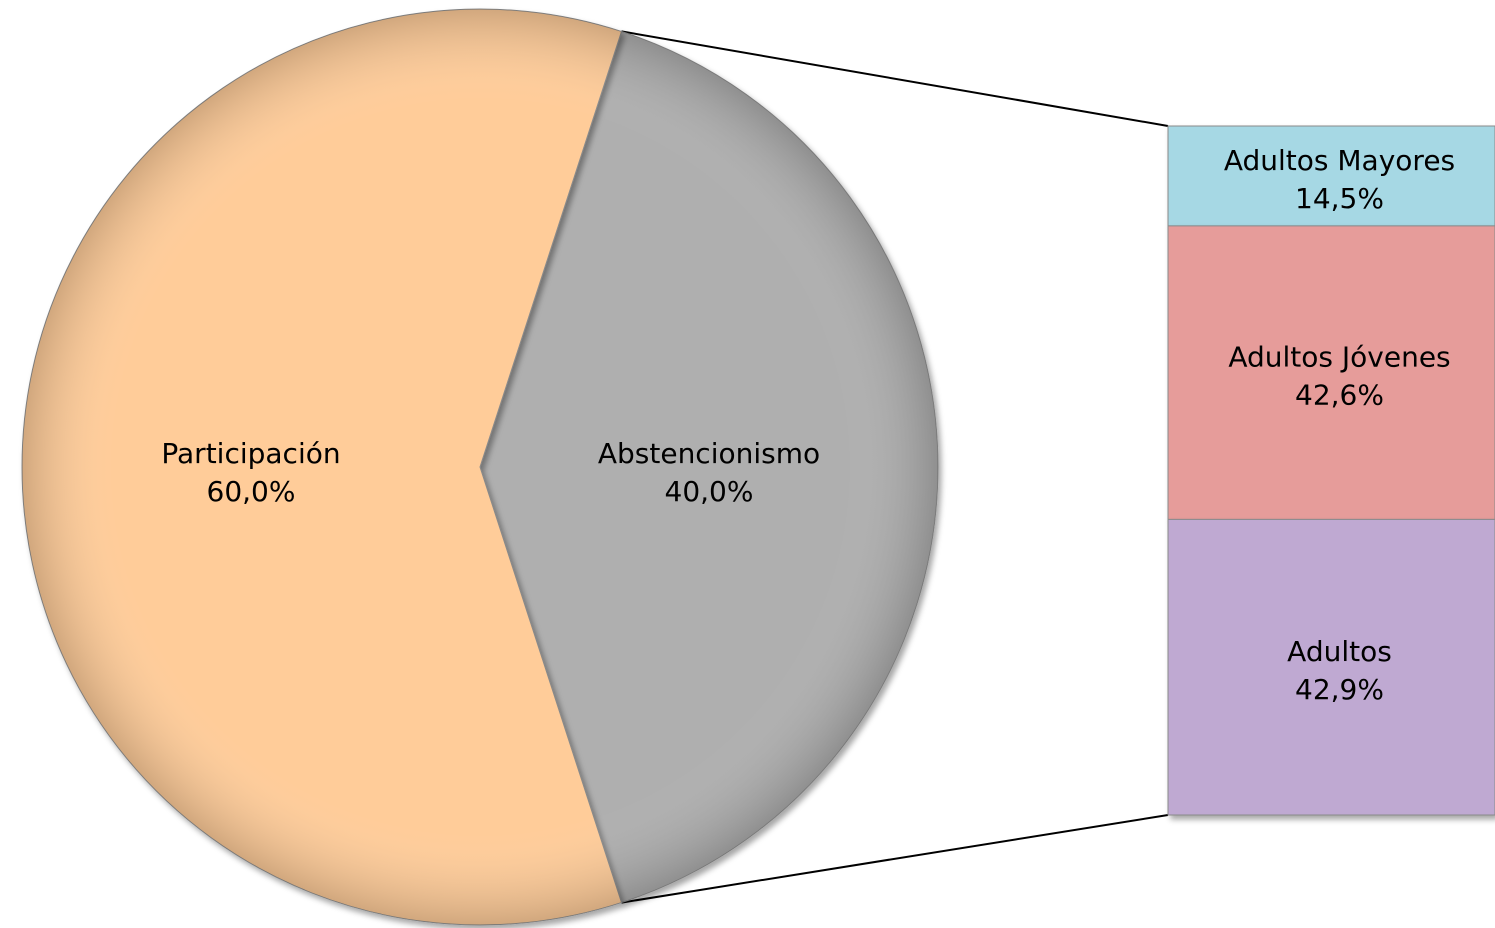 The image size is (1495, 928). Describe the element at coordinates (1339, 670) in the screenshot. I see `bar-label-adultos: Adultos 42,9%` at that location.